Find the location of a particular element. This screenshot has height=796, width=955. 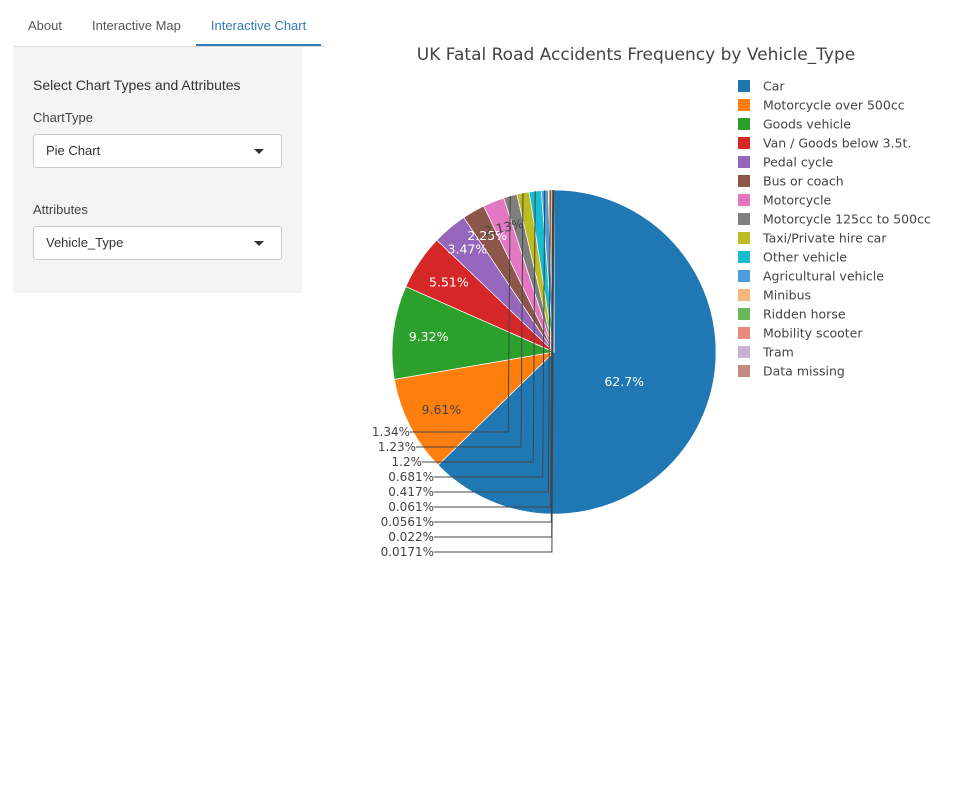

legend-item: Car is located at coordinates (774, 86).